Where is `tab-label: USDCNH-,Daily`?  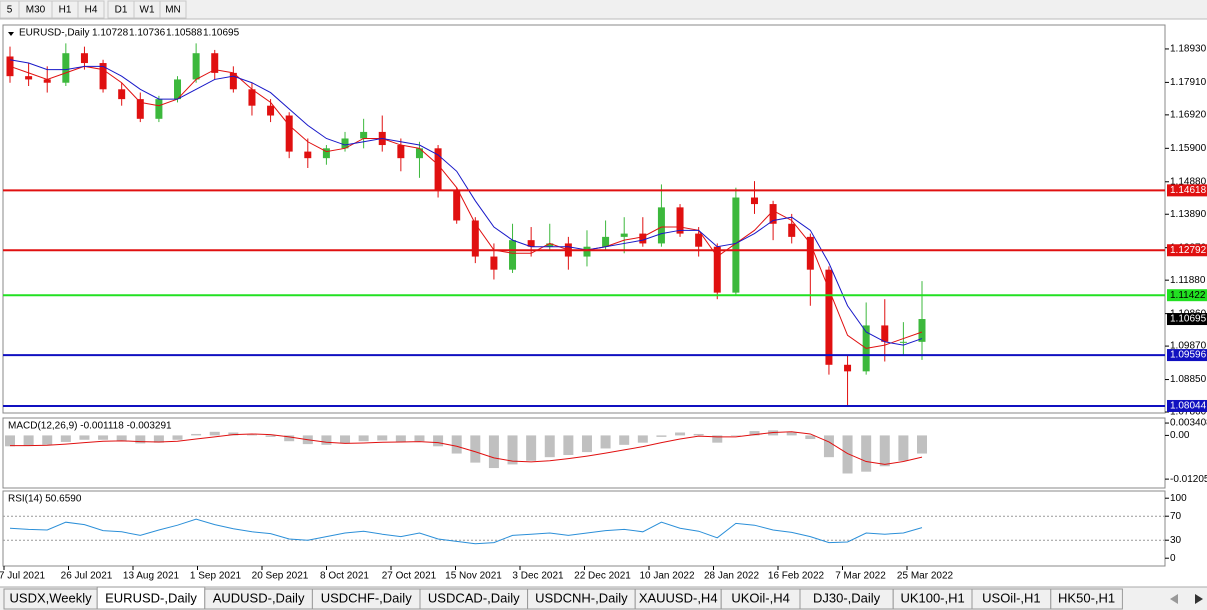
tab-label: USDCNH-,Daily is located at coordinates (581, 597).